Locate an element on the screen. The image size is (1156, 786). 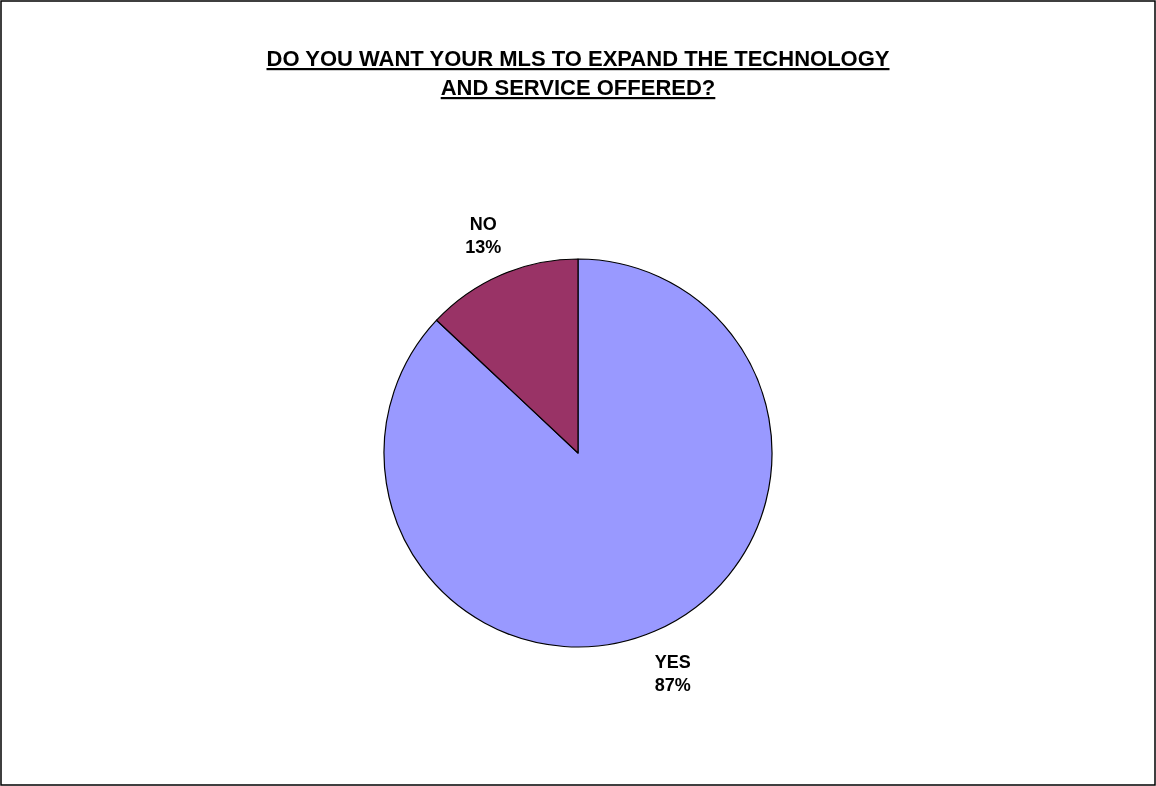
data-label: 87% is located at coordinates (672, 684).